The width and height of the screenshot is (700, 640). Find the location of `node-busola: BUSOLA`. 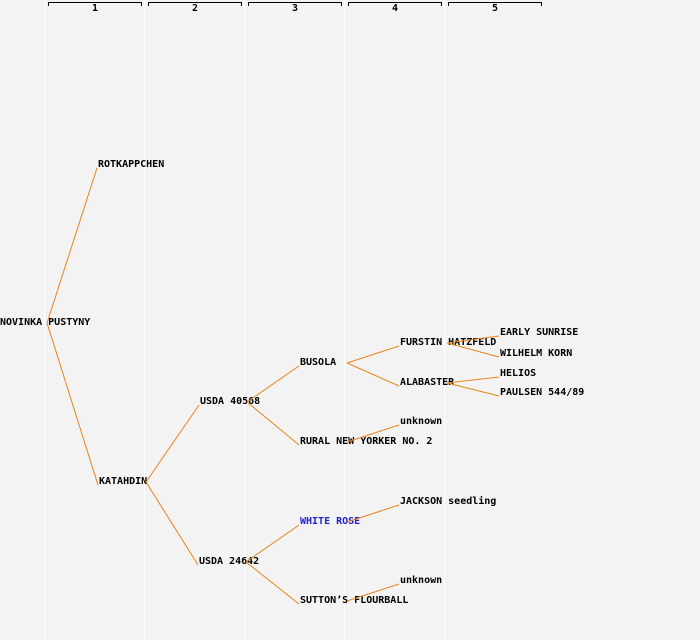

node-busola: BUSOLA is located at coordinates (318, 362).